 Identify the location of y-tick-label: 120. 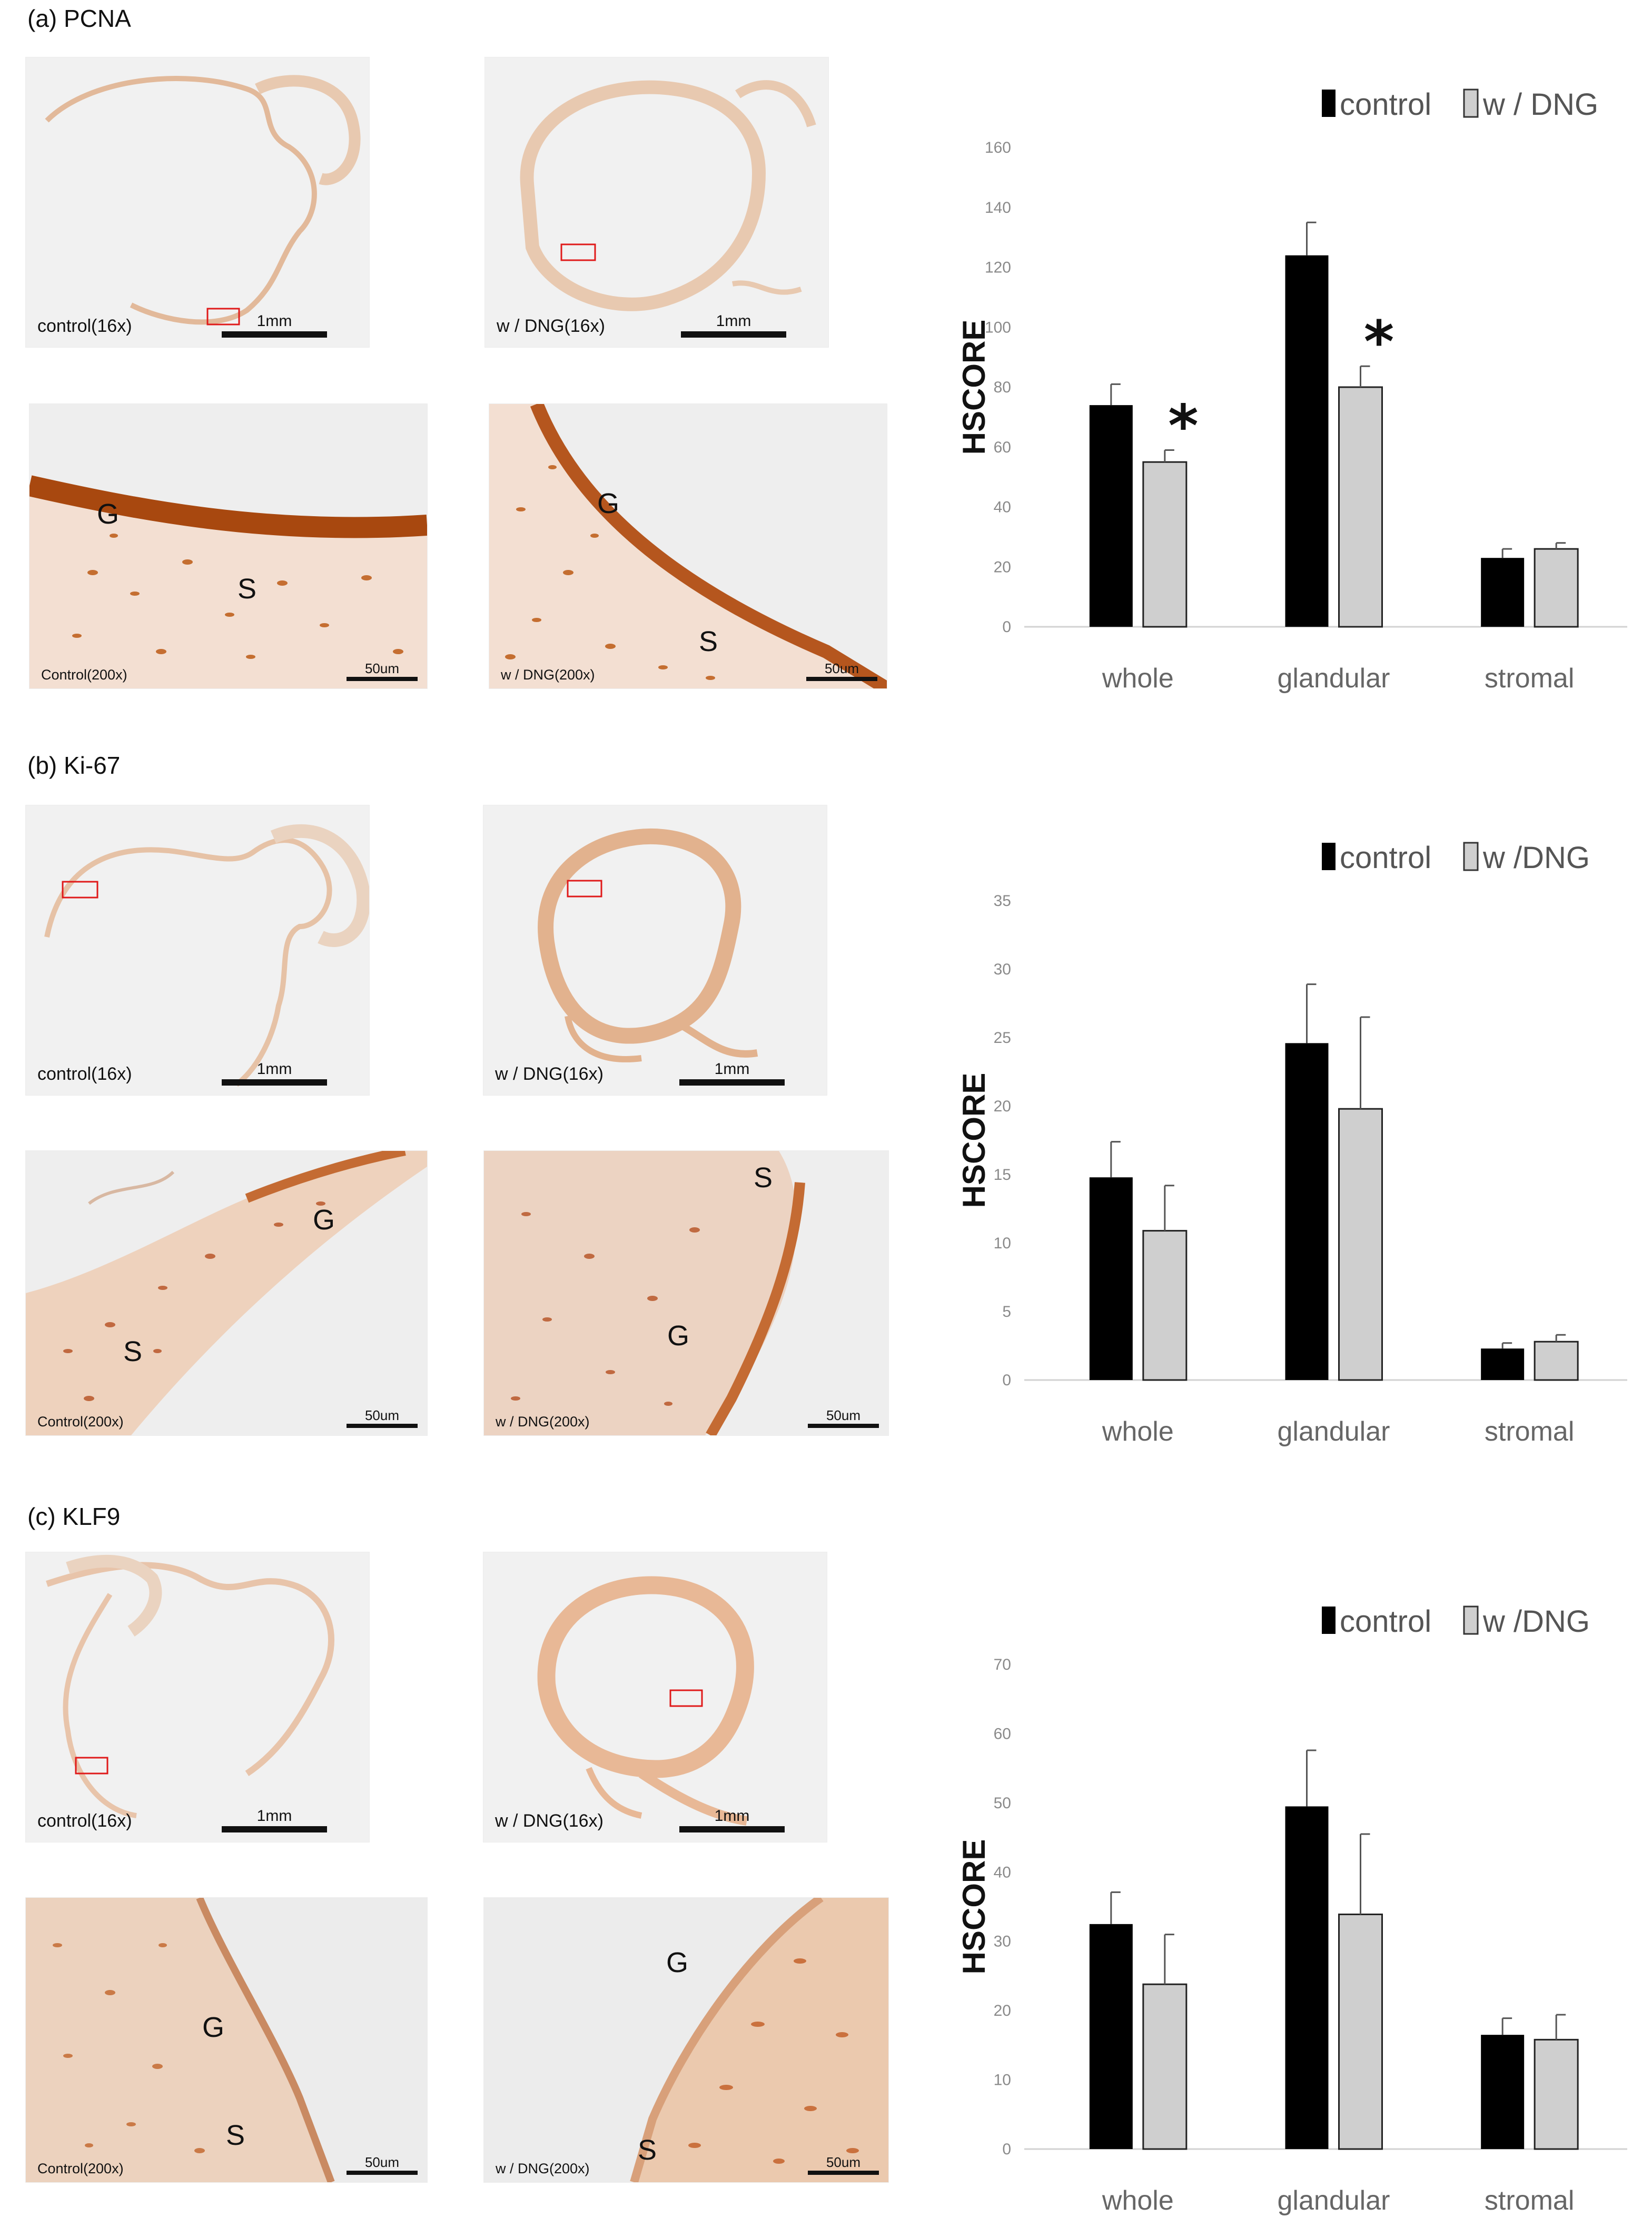
(998, 268).